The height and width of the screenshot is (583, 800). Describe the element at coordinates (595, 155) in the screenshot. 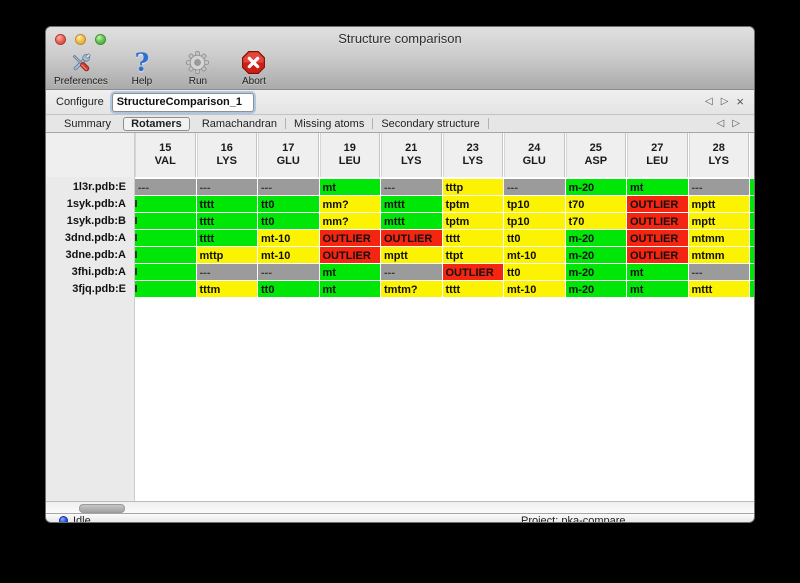

I see `column-header-cell: 25 ASP` at that location.